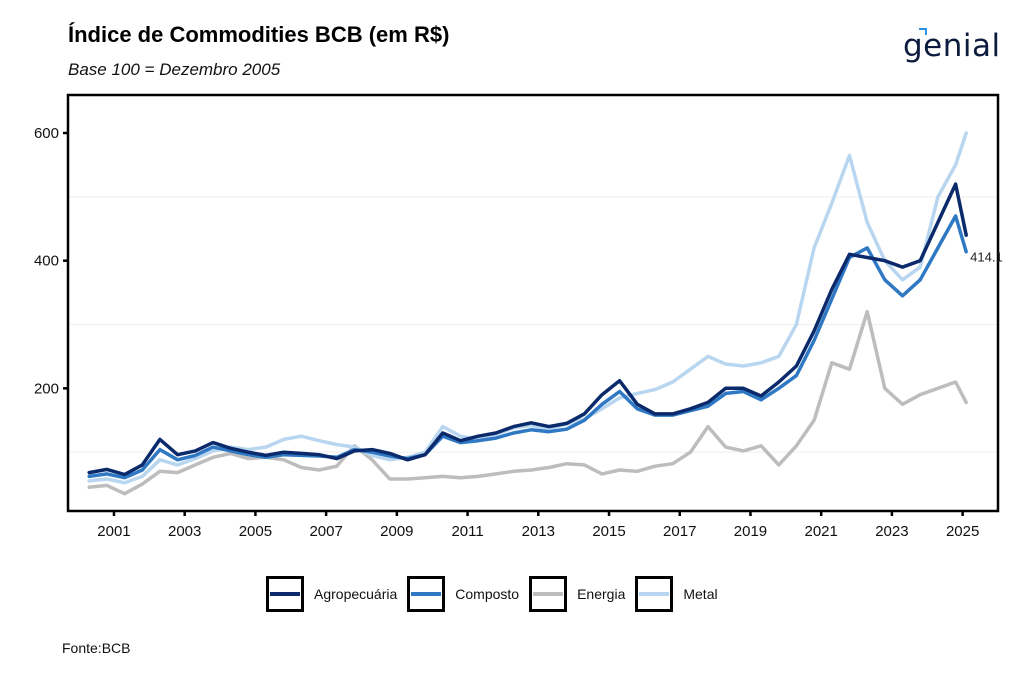 This screenshot has height=683, width=1024. I want to click on legend-key-energia, so click(548, 594).